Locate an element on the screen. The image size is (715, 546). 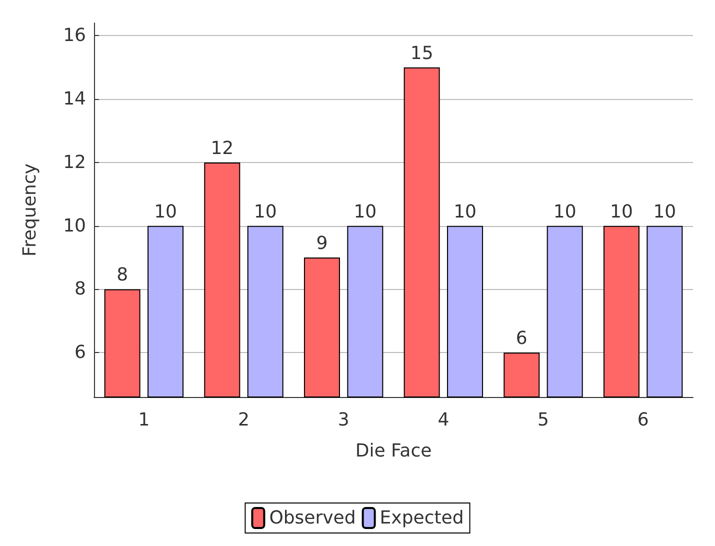
y-tick-label: 6 is located at coordinates (80, 353).